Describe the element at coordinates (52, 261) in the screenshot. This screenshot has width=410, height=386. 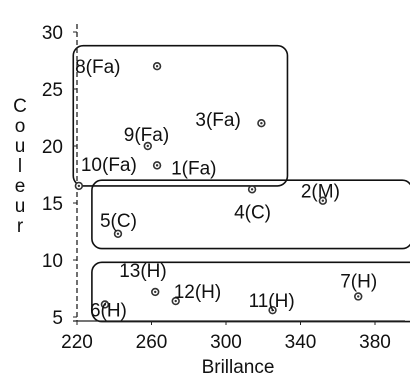
I see `y-tick-label: 10` at that location.